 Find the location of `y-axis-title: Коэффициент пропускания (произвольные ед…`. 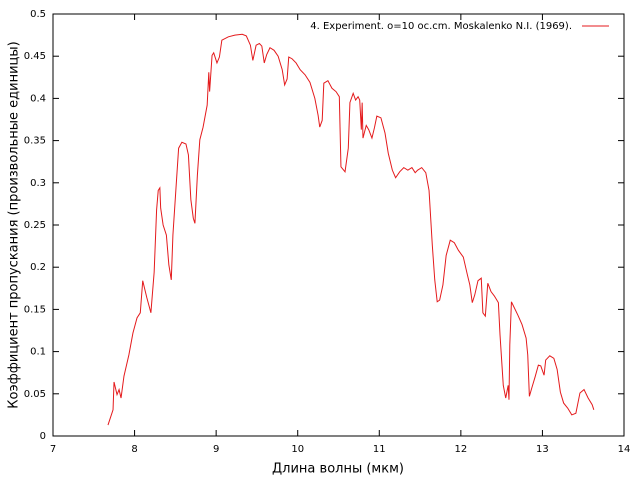

y-axis-title: Коэффициент пропускания (произвольные ед… is located at coordinates (14, 224).